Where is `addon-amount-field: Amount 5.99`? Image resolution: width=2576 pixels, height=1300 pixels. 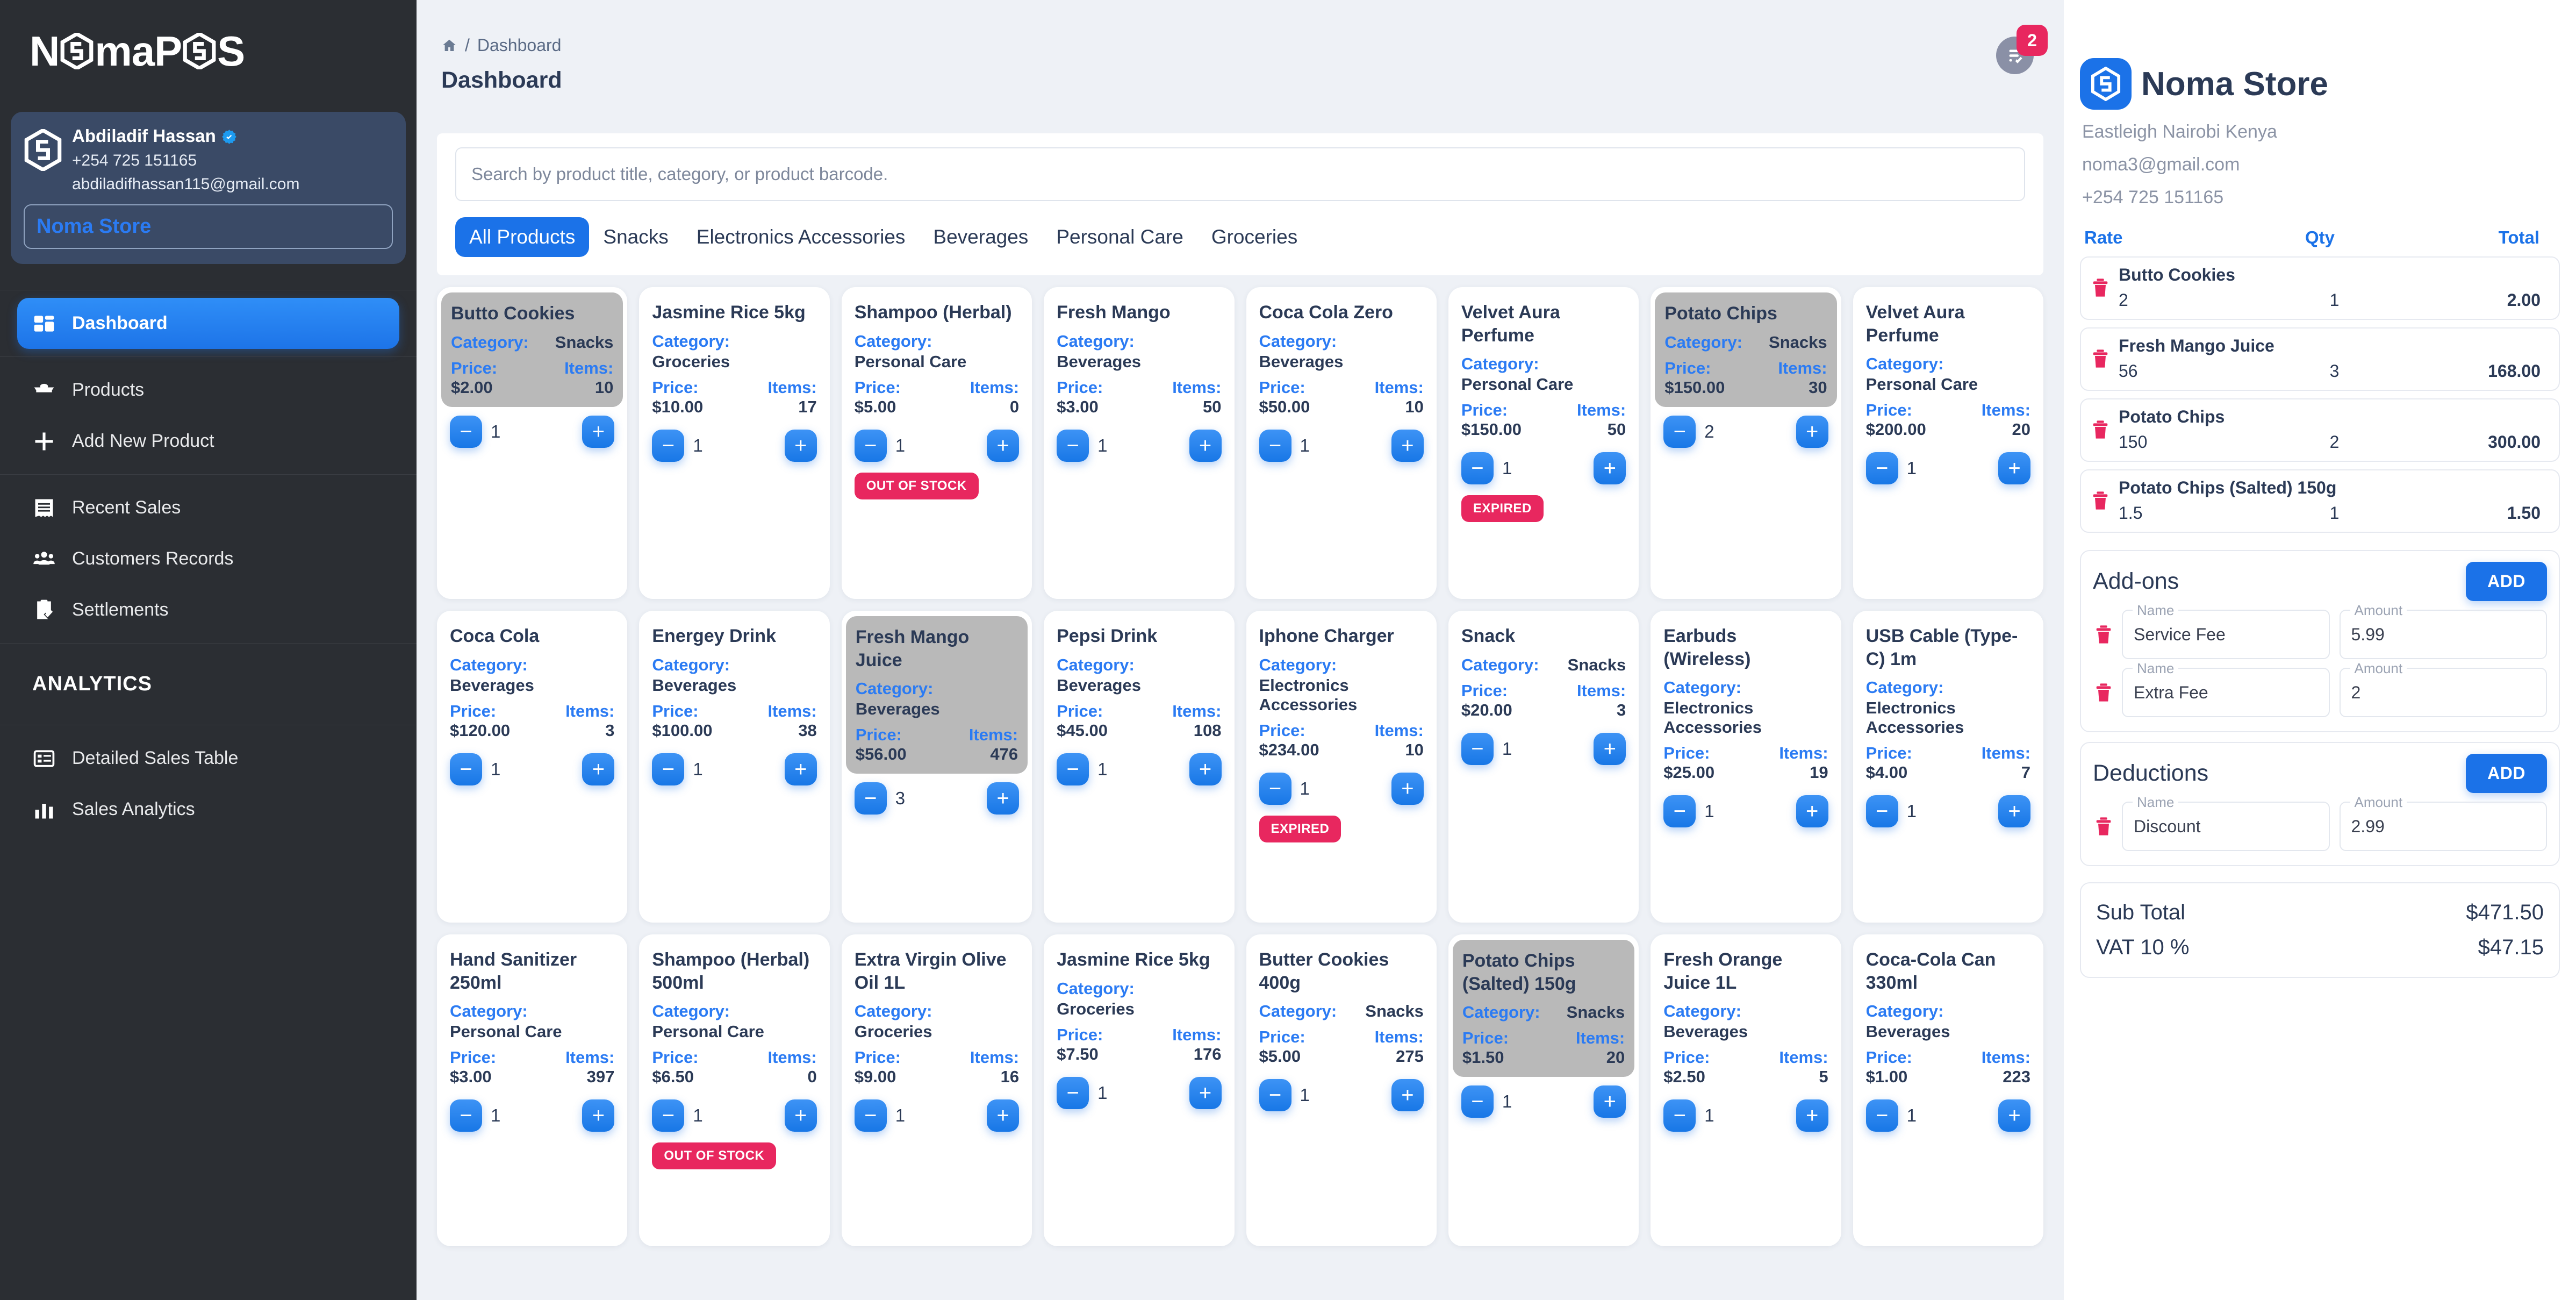
addon-amount-field: Amount 5.99 is located at coordinates (2443, 630).